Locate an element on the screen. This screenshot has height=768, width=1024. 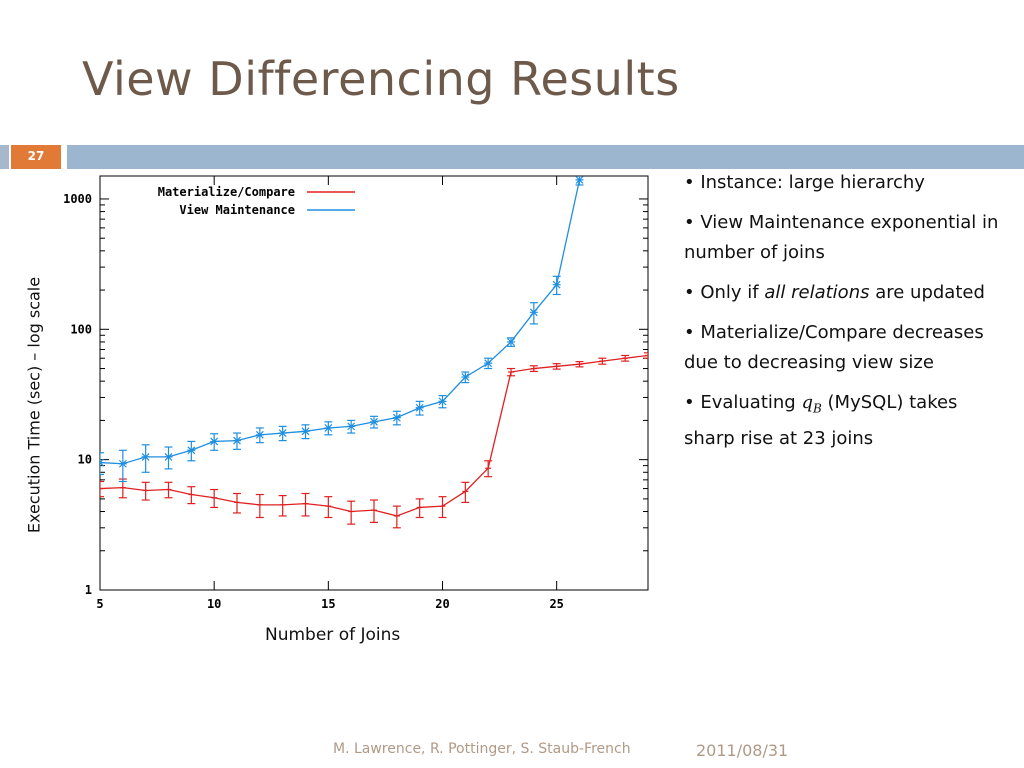
bullet-text: • Instance: large hierarchy is located at coordinates (804, 182).